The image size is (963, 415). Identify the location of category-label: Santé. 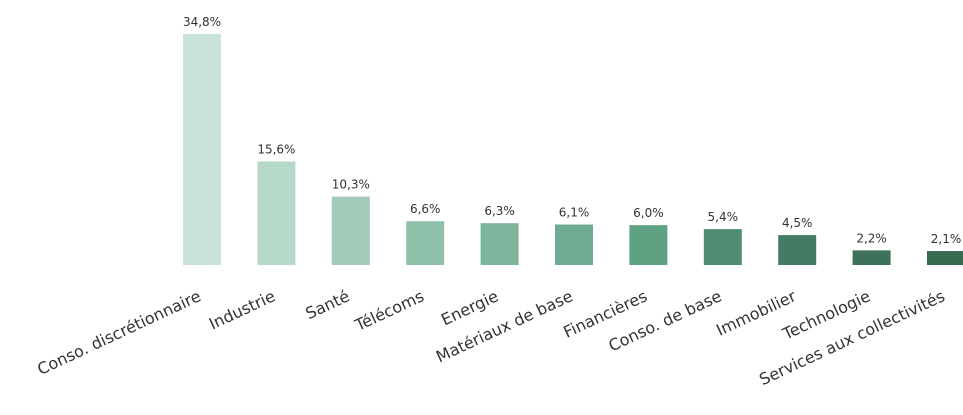
(328, 304).